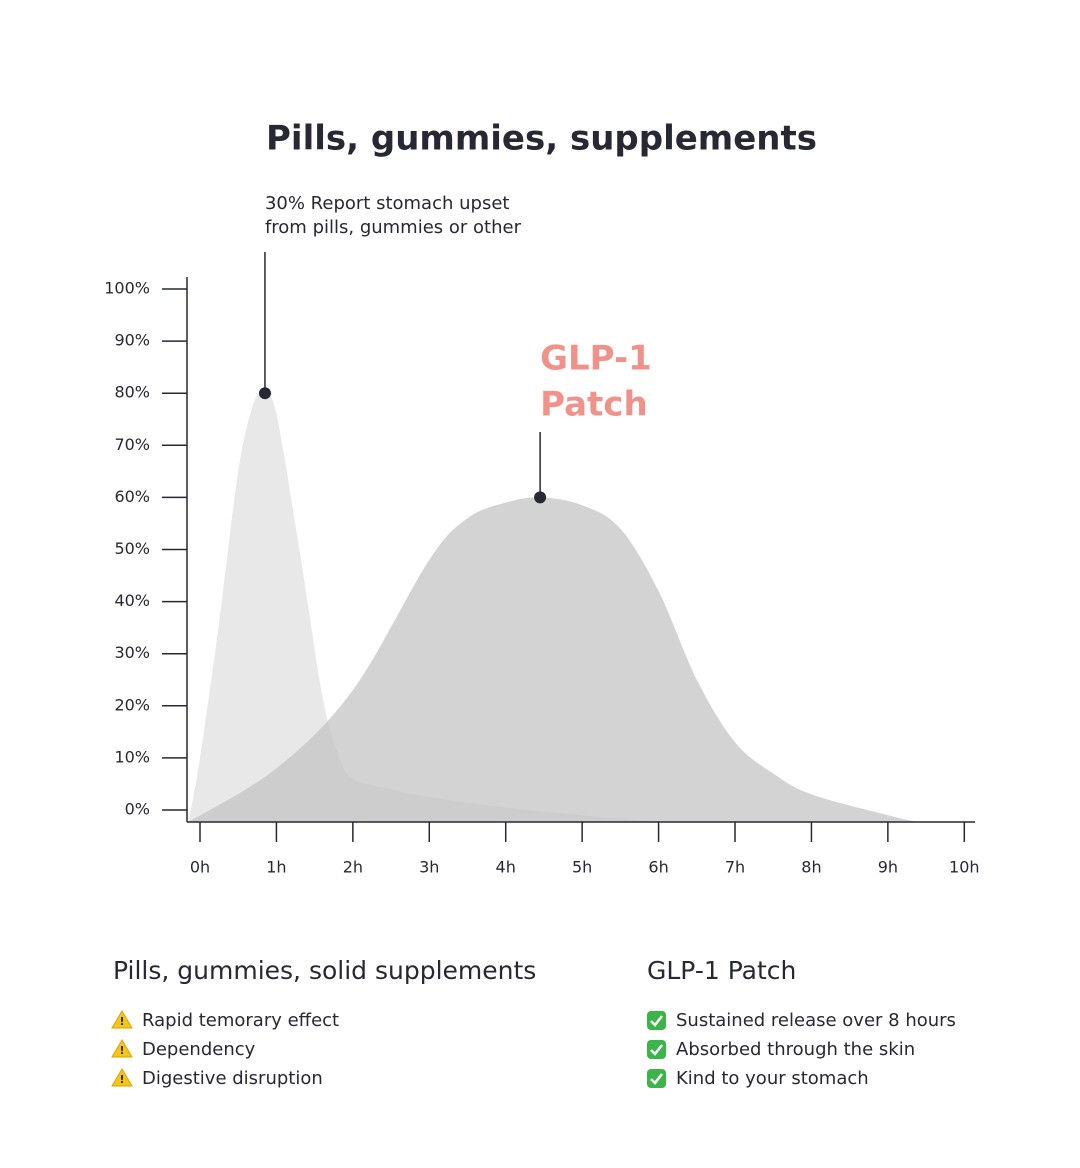  I want to click on x-tick-label: 6h, so click(658, 867).